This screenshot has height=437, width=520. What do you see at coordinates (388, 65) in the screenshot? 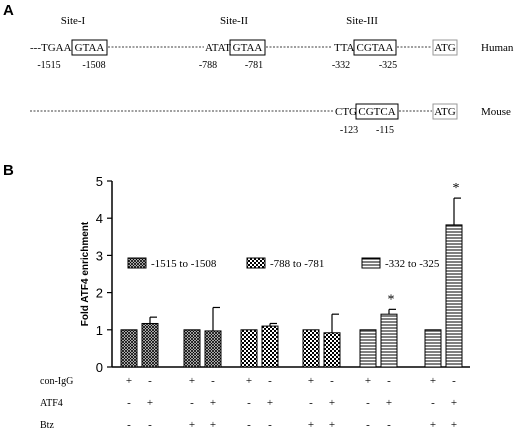
I see `site-3-pos-right: -325` at bounding box center [388, 65].